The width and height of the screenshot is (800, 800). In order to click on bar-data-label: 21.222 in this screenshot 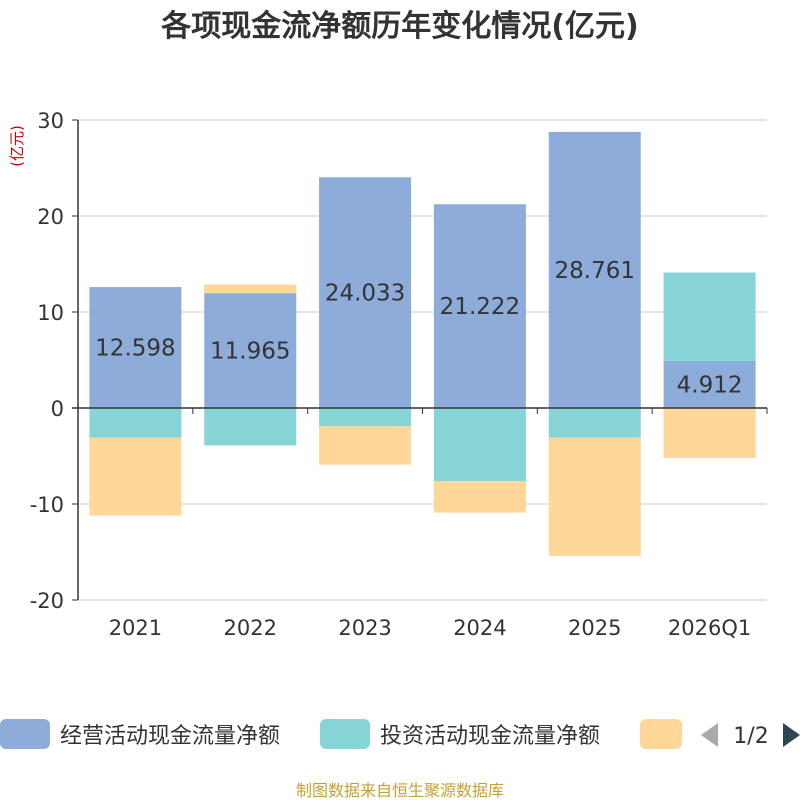, I will do `click(480, 307)`.